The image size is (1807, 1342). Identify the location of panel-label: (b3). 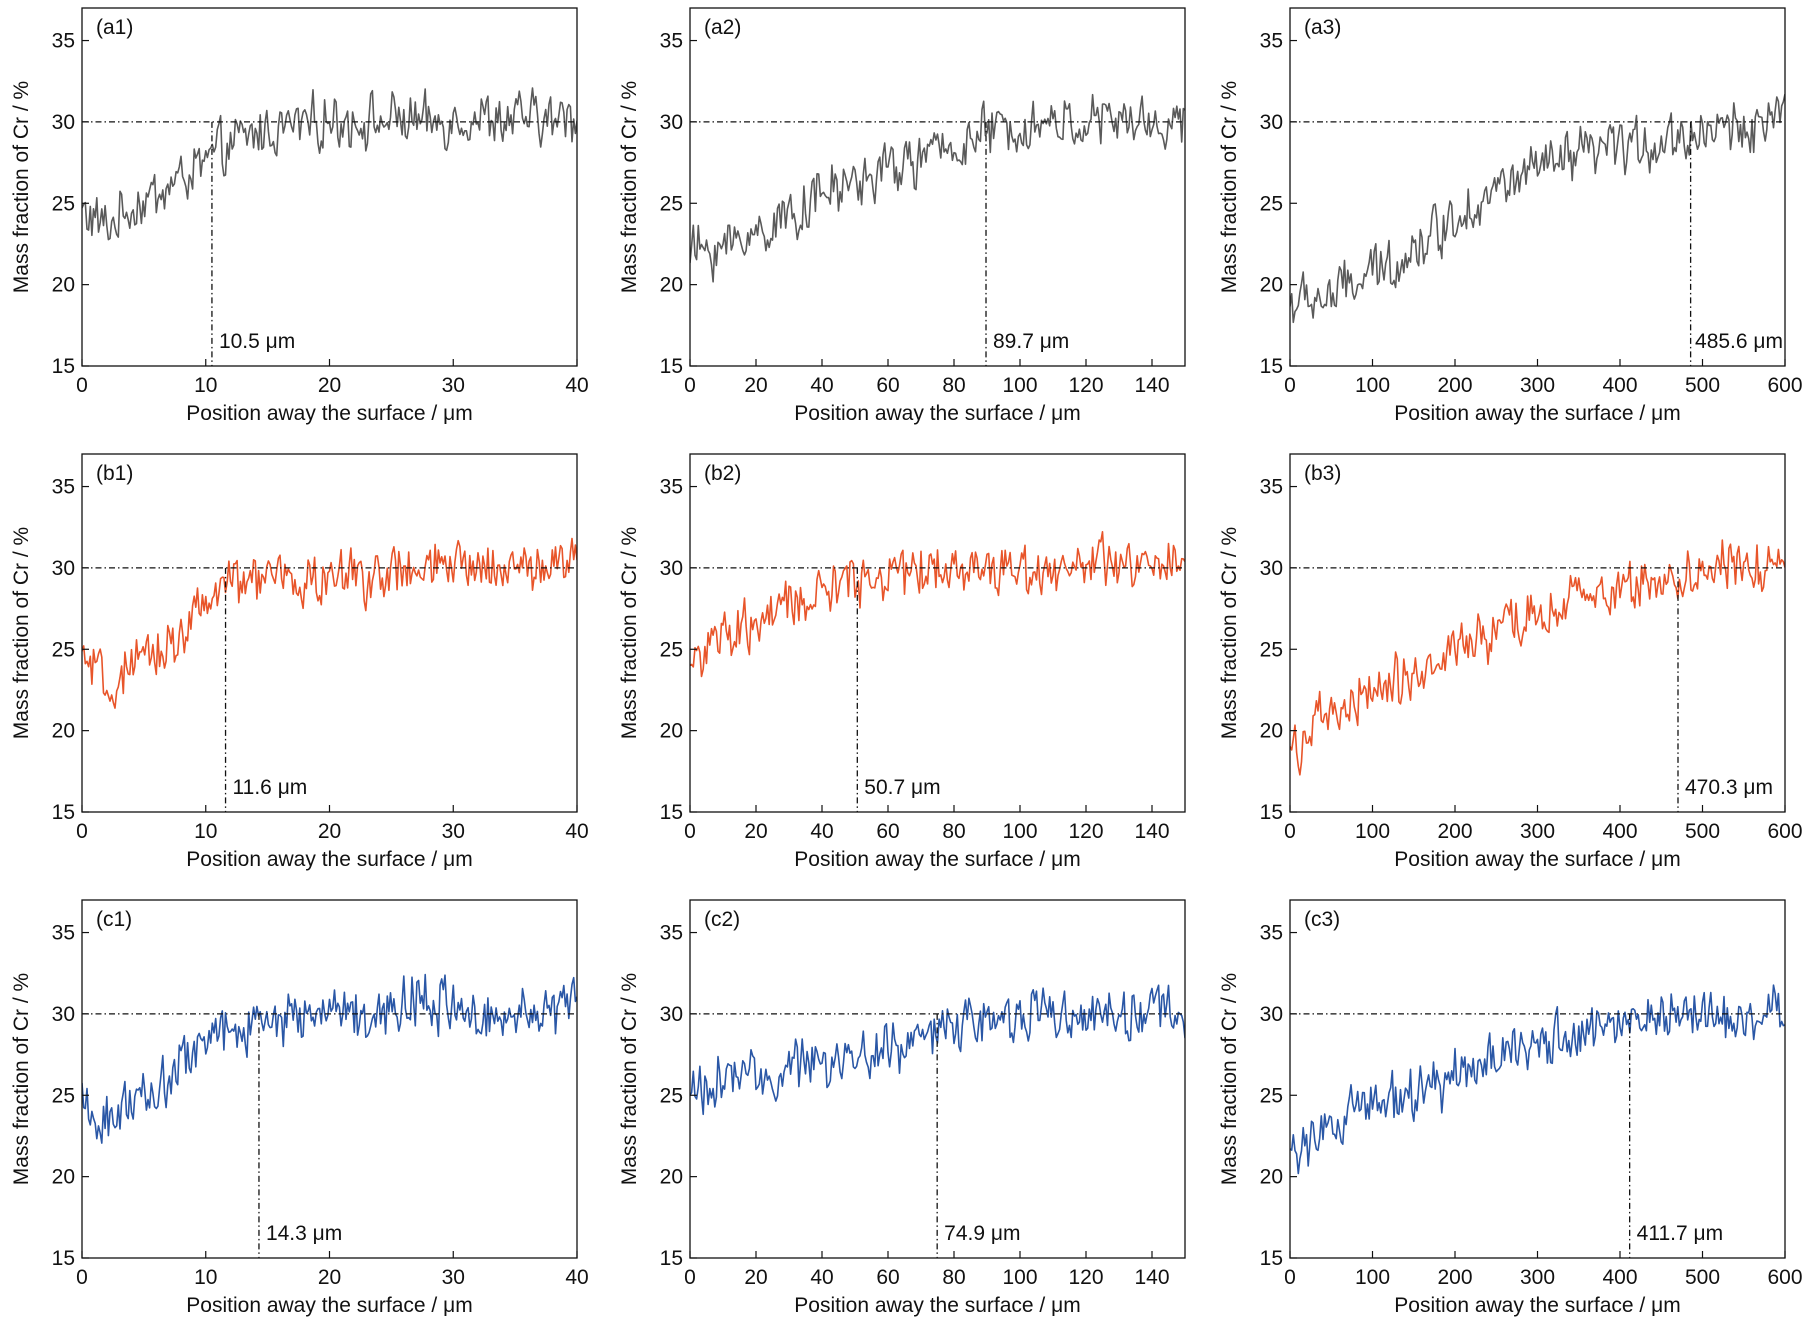
(1322, 473).